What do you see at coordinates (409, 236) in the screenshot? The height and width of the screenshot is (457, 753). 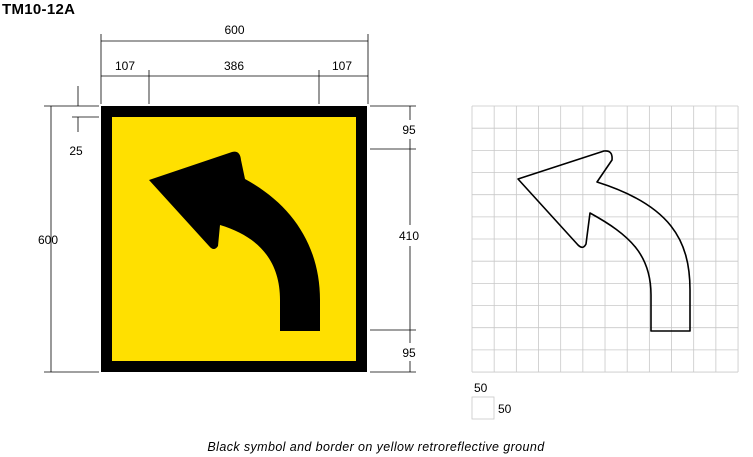 I see `dim-arrow-height: 410` at bounding box center [409, 236].